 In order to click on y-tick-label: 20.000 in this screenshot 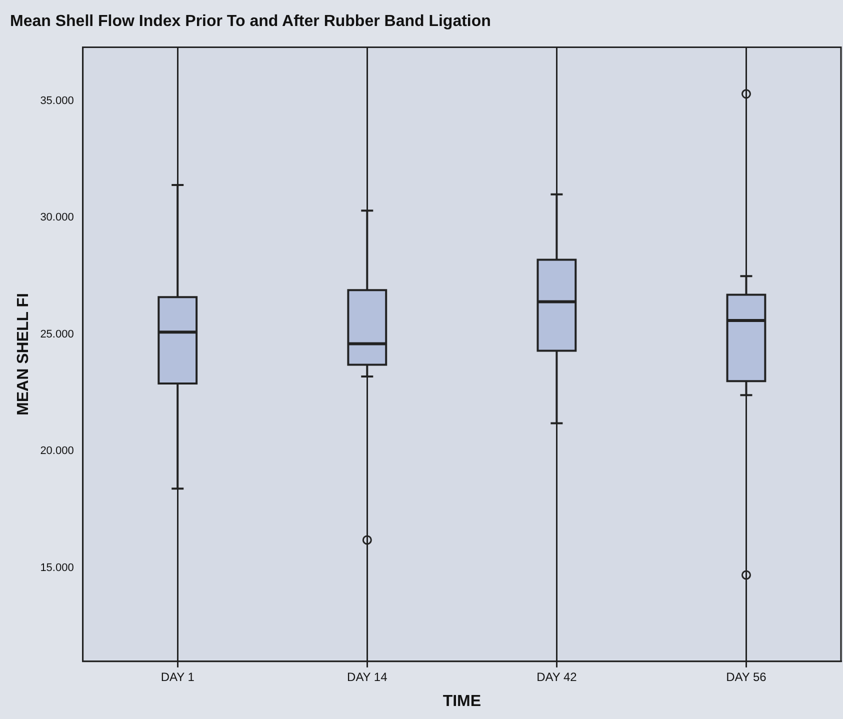, I will do `click(57, 451)`.